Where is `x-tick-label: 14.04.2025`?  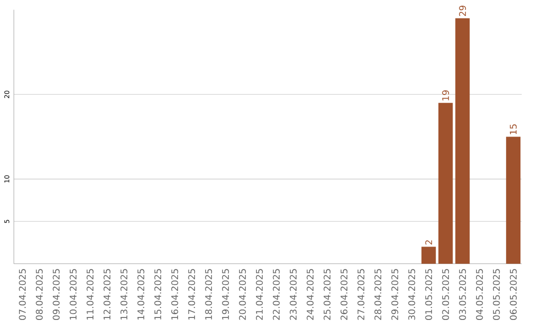 x-tick-label: 14.04.2025 is located at coordinates (140, 294).